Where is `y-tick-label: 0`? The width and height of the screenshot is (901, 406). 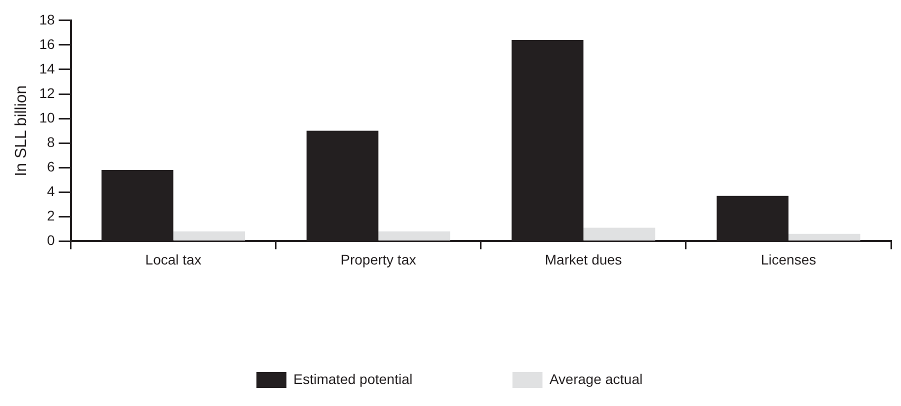 y-tick-label: 0 is located at coordinates (50, 240).